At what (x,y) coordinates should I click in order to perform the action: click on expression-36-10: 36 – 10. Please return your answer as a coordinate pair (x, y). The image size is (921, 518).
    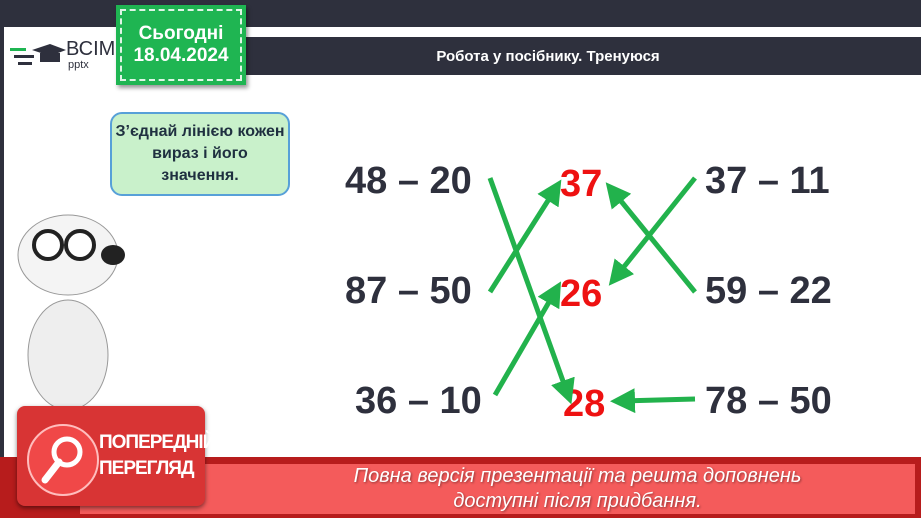
    Looking at the image, I should click on (418, 401).